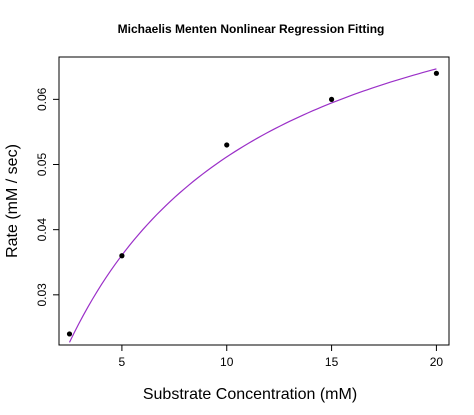  What do you see at coordinates (332, 362) in the screenshot?
I see `x-tick-label: 15` at bounding box center [332, 362].